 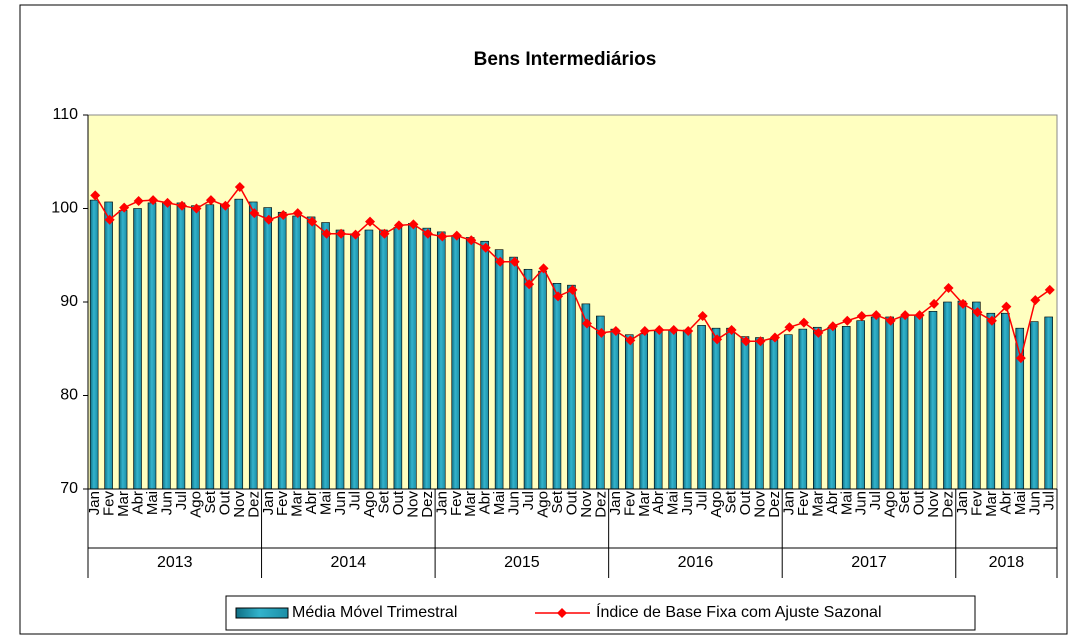 I want to click on y-tick-label: 100, so click(x=64, y=208).